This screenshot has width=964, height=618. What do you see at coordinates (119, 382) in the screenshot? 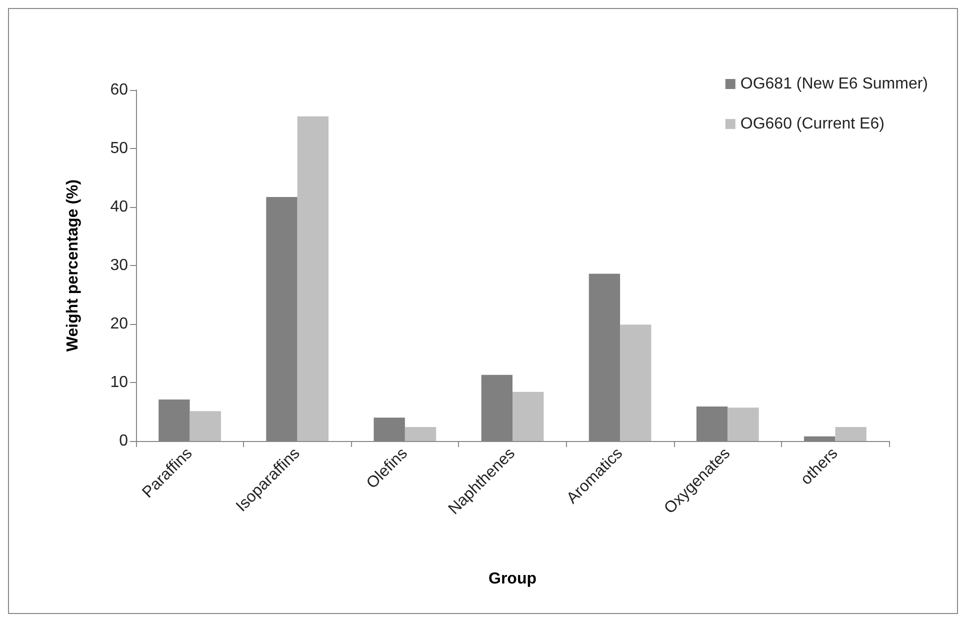
I see `y-tick-label: 10` at bounding box center [119, 382].